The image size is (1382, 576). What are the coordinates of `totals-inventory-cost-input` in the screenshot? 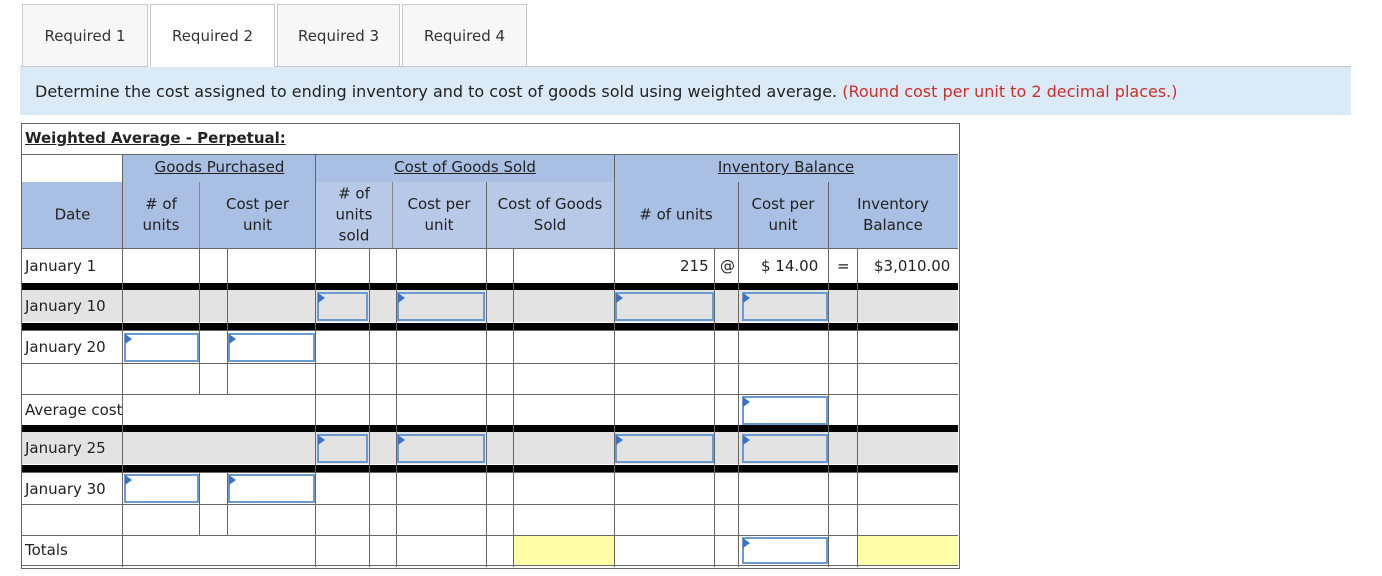 It's located at (785, 550).